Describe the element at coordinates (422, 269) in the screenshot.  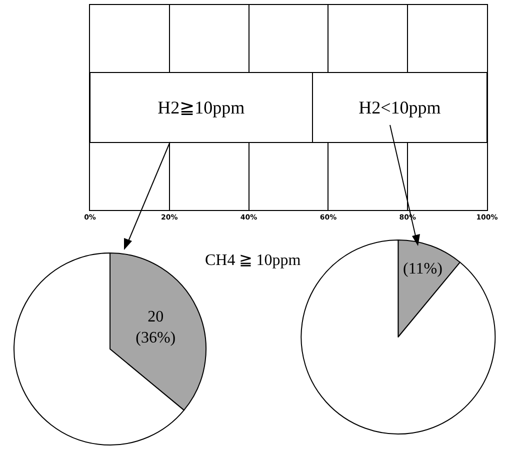
I see `data-label: (11%)` at that location.